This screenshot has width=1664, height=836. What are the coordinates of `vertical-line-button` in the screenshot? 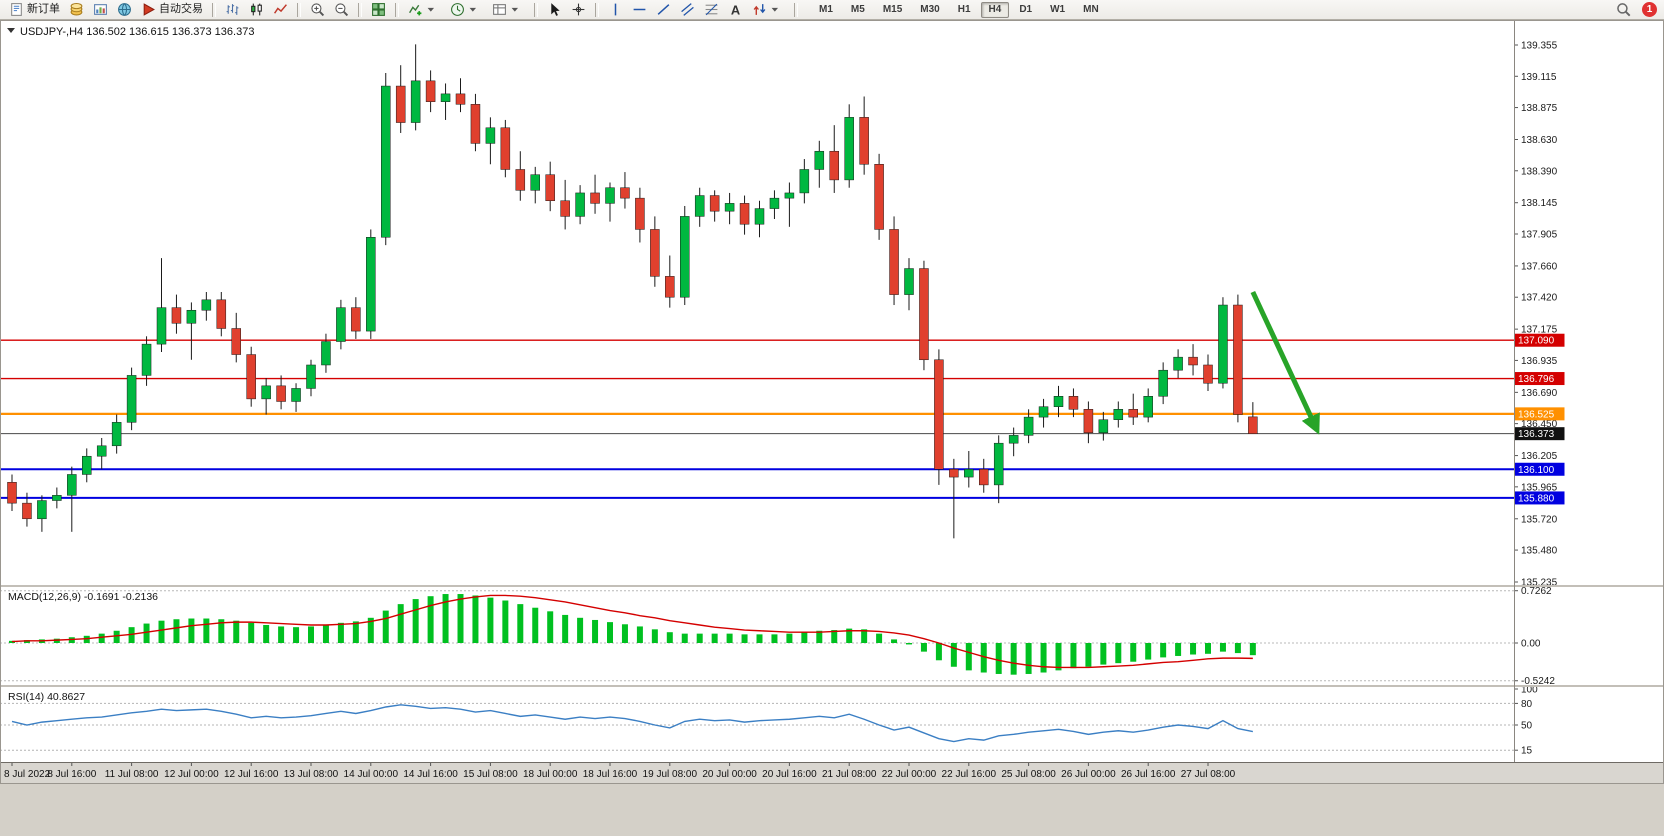 It's located at (615, 9).